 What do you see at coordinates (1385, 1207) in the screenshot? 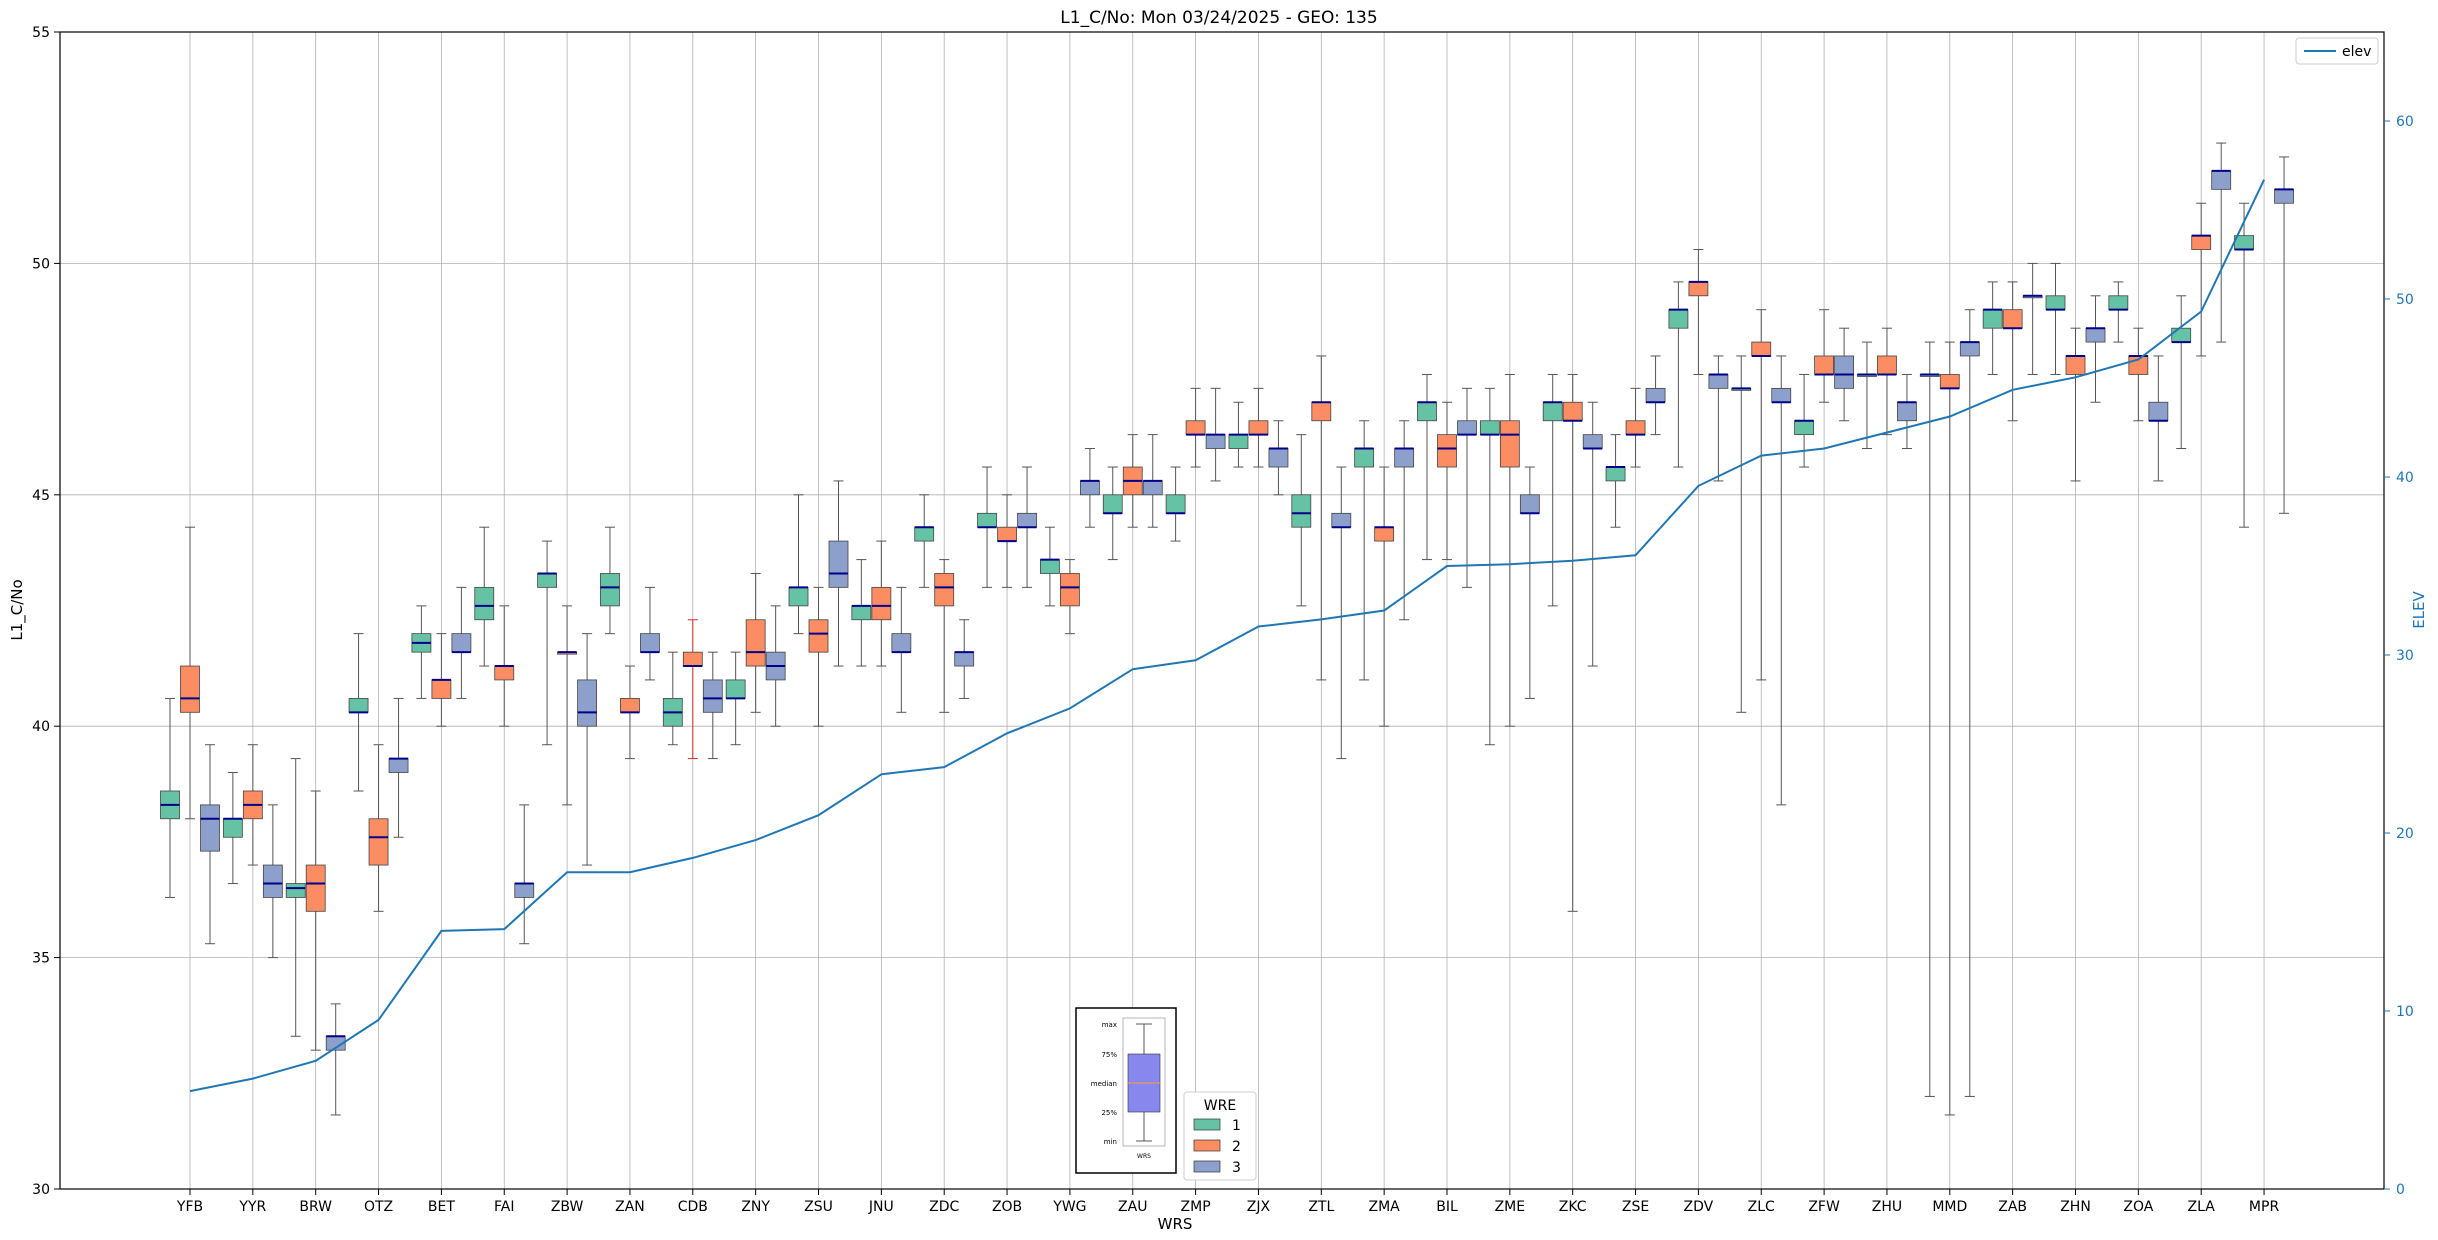
I see `x-tick-label-ZMA: ZMA` at bounding box center [1385, 1207].